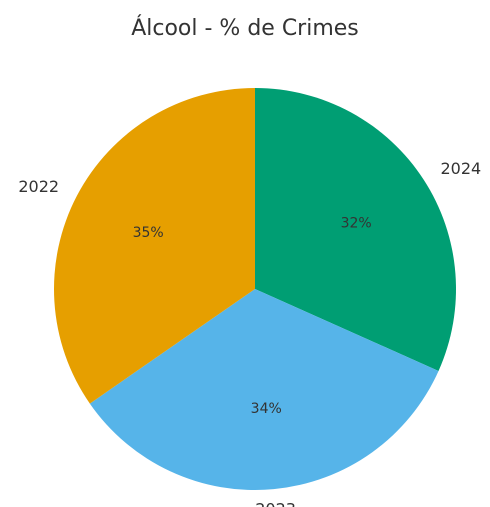  What do you see at coordinates (148, 233) in the screenshot?
I see `percent-label-2022: 35%` at bounding box center [148, 233].